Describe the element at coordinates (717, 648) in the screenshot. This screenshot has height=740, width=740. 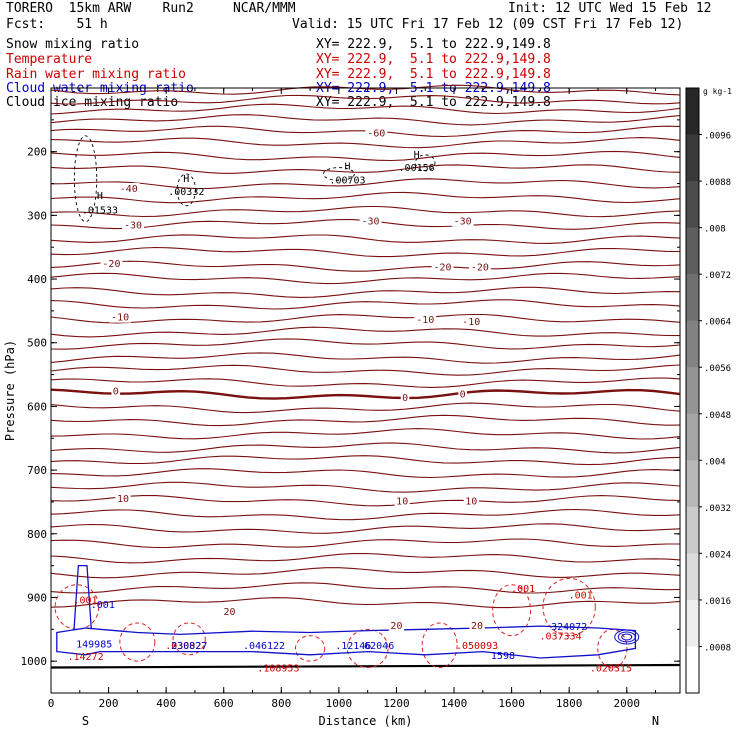
I see `colorbar-tick-label: .0008` at that location.